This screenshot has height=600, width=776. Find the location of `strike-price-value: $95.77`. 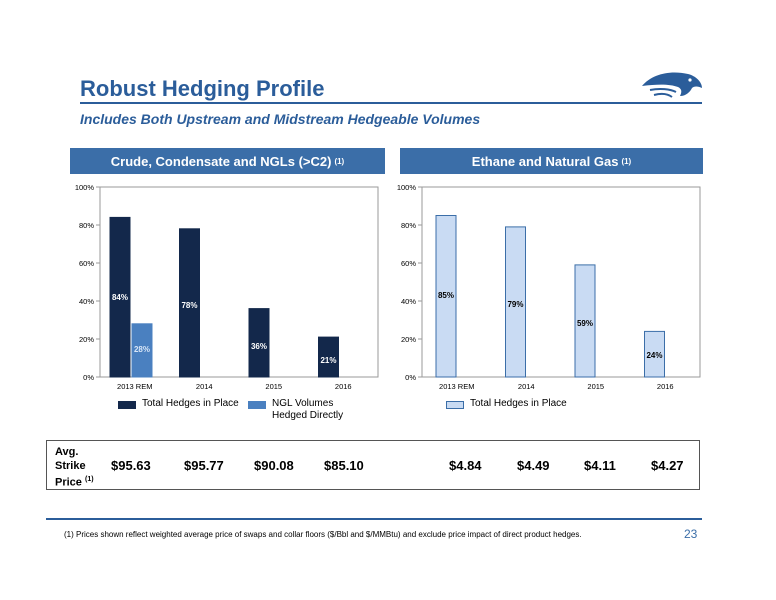

strike-price-value: $95.77 is located at coordinates (204, 465).